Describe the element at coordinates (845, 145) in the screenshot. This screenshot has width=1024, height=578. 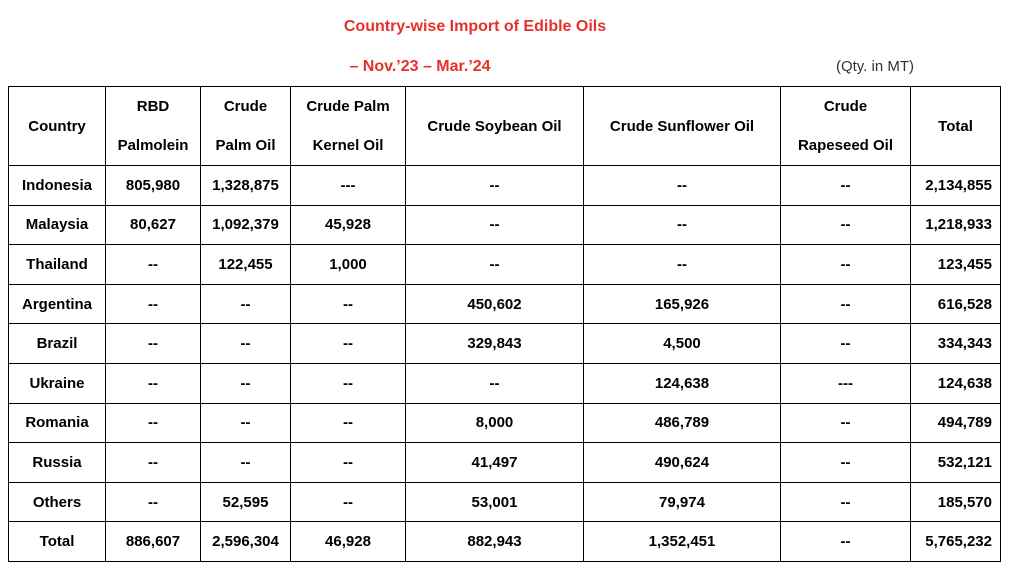
I see `header-line: Rapeseed Oil` at that location.